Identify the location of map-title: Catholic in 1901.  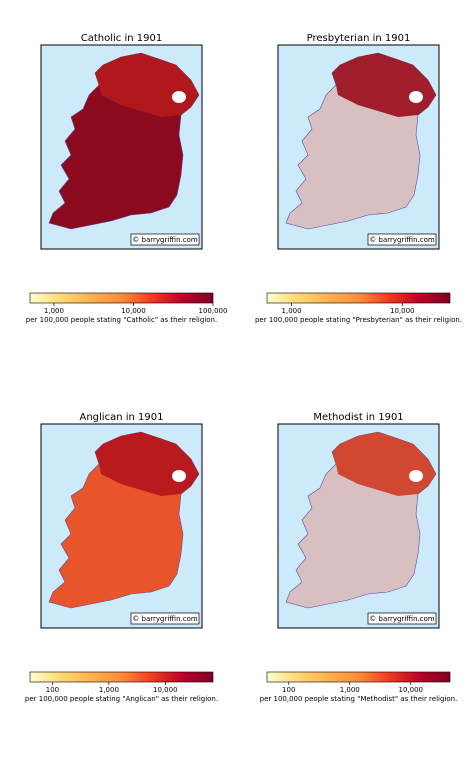
(121, 38).